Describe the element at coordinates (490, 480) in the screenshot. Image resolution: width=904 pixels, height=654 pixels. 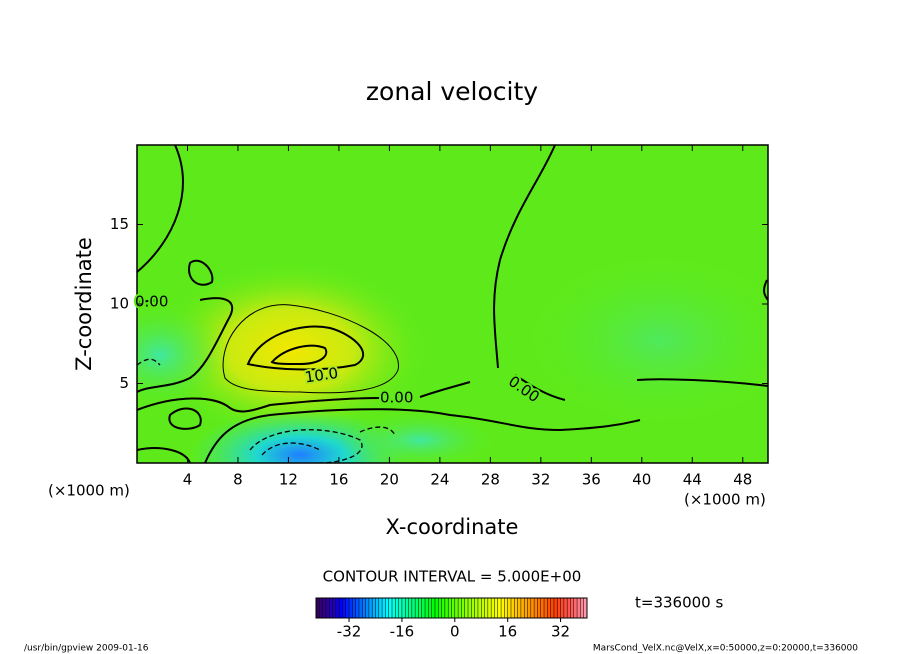
I see `x-tick-label: 28` at that location.